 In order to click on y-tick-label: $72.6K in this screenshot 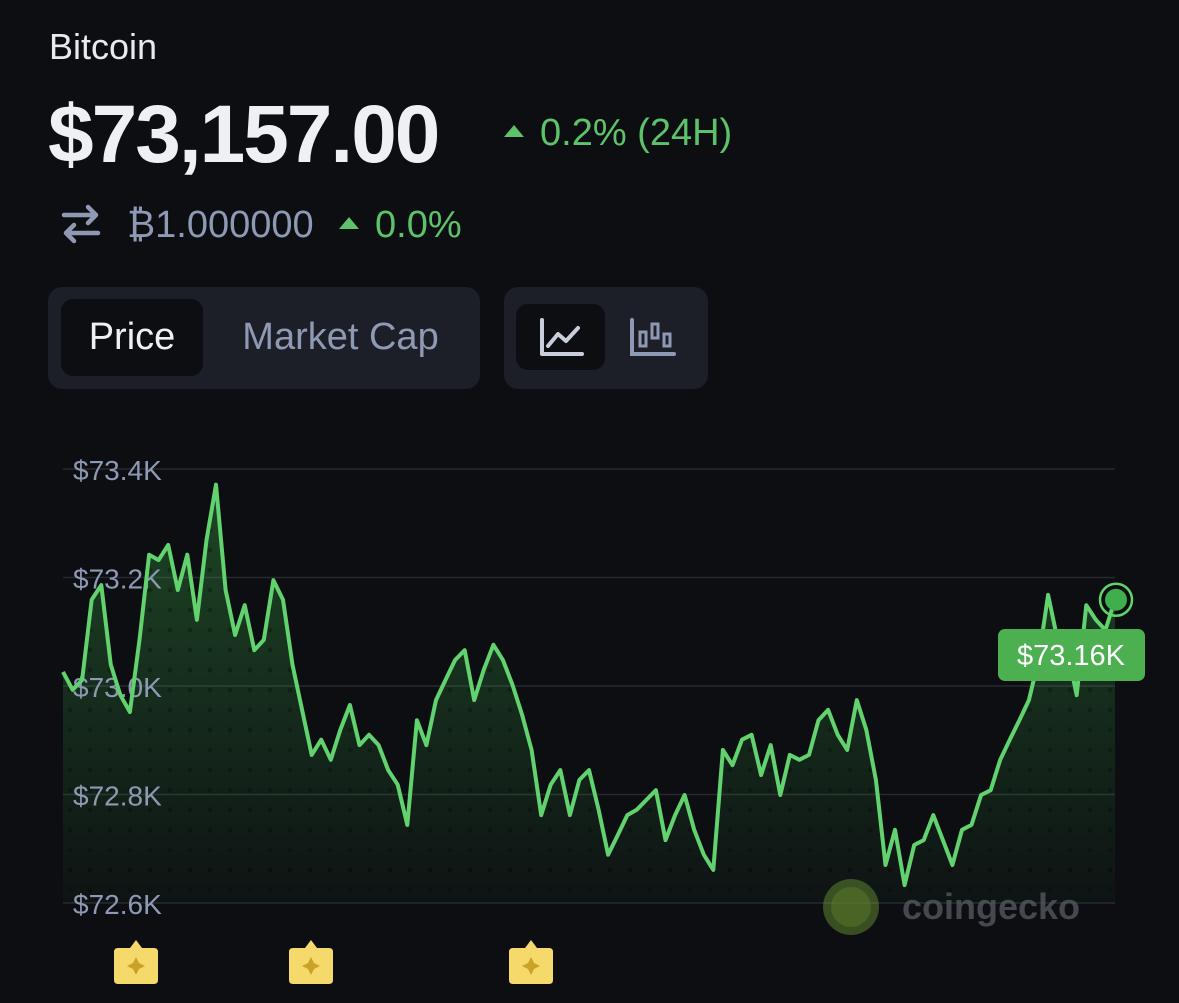, I will do `click(117, 904)`.